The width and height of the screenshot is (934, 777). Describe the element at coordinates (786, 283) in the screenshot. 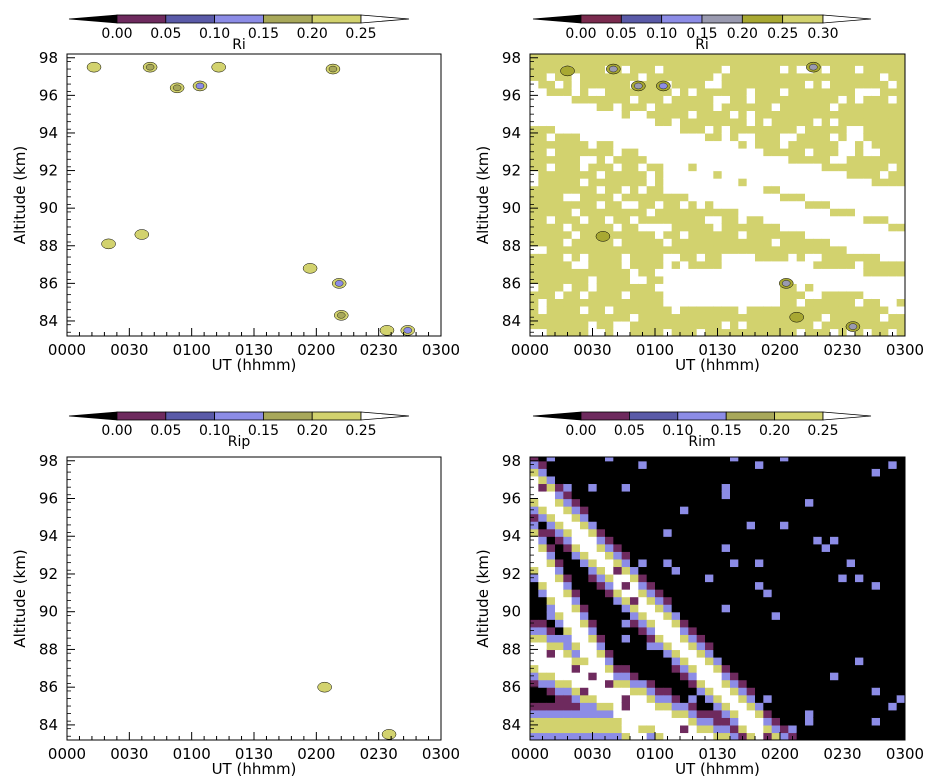

I see `contour-patch-core` at that location.